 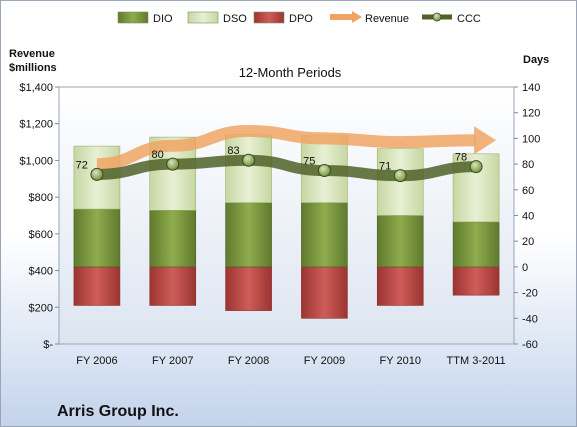 I want to click on category-label: FY 2006, so click(x=96, y=361).